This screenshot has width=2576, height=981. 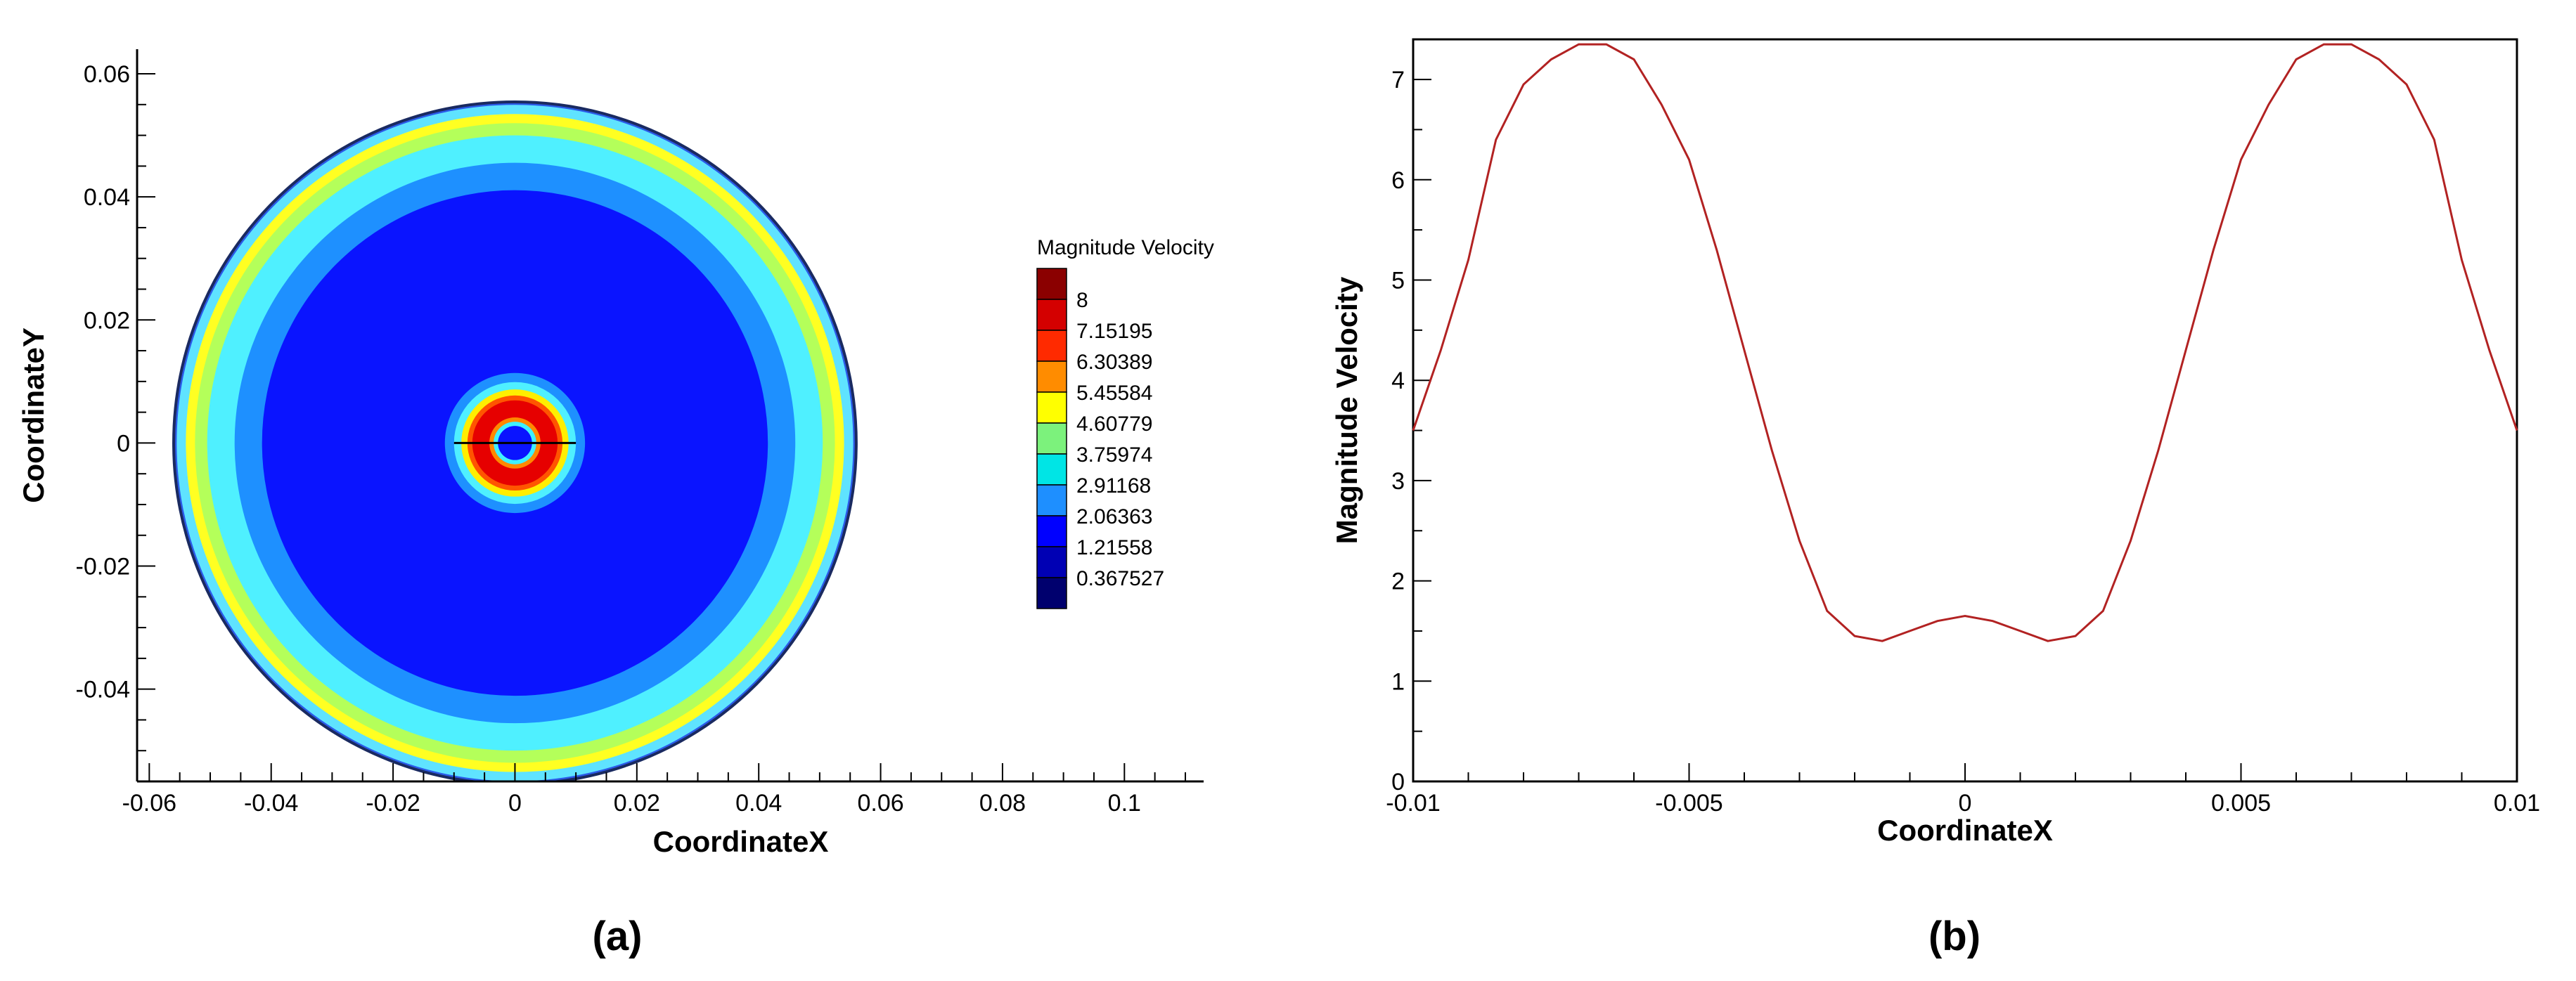 I want to click on y-tick-label: 0.06, so click(x=107, y=74).